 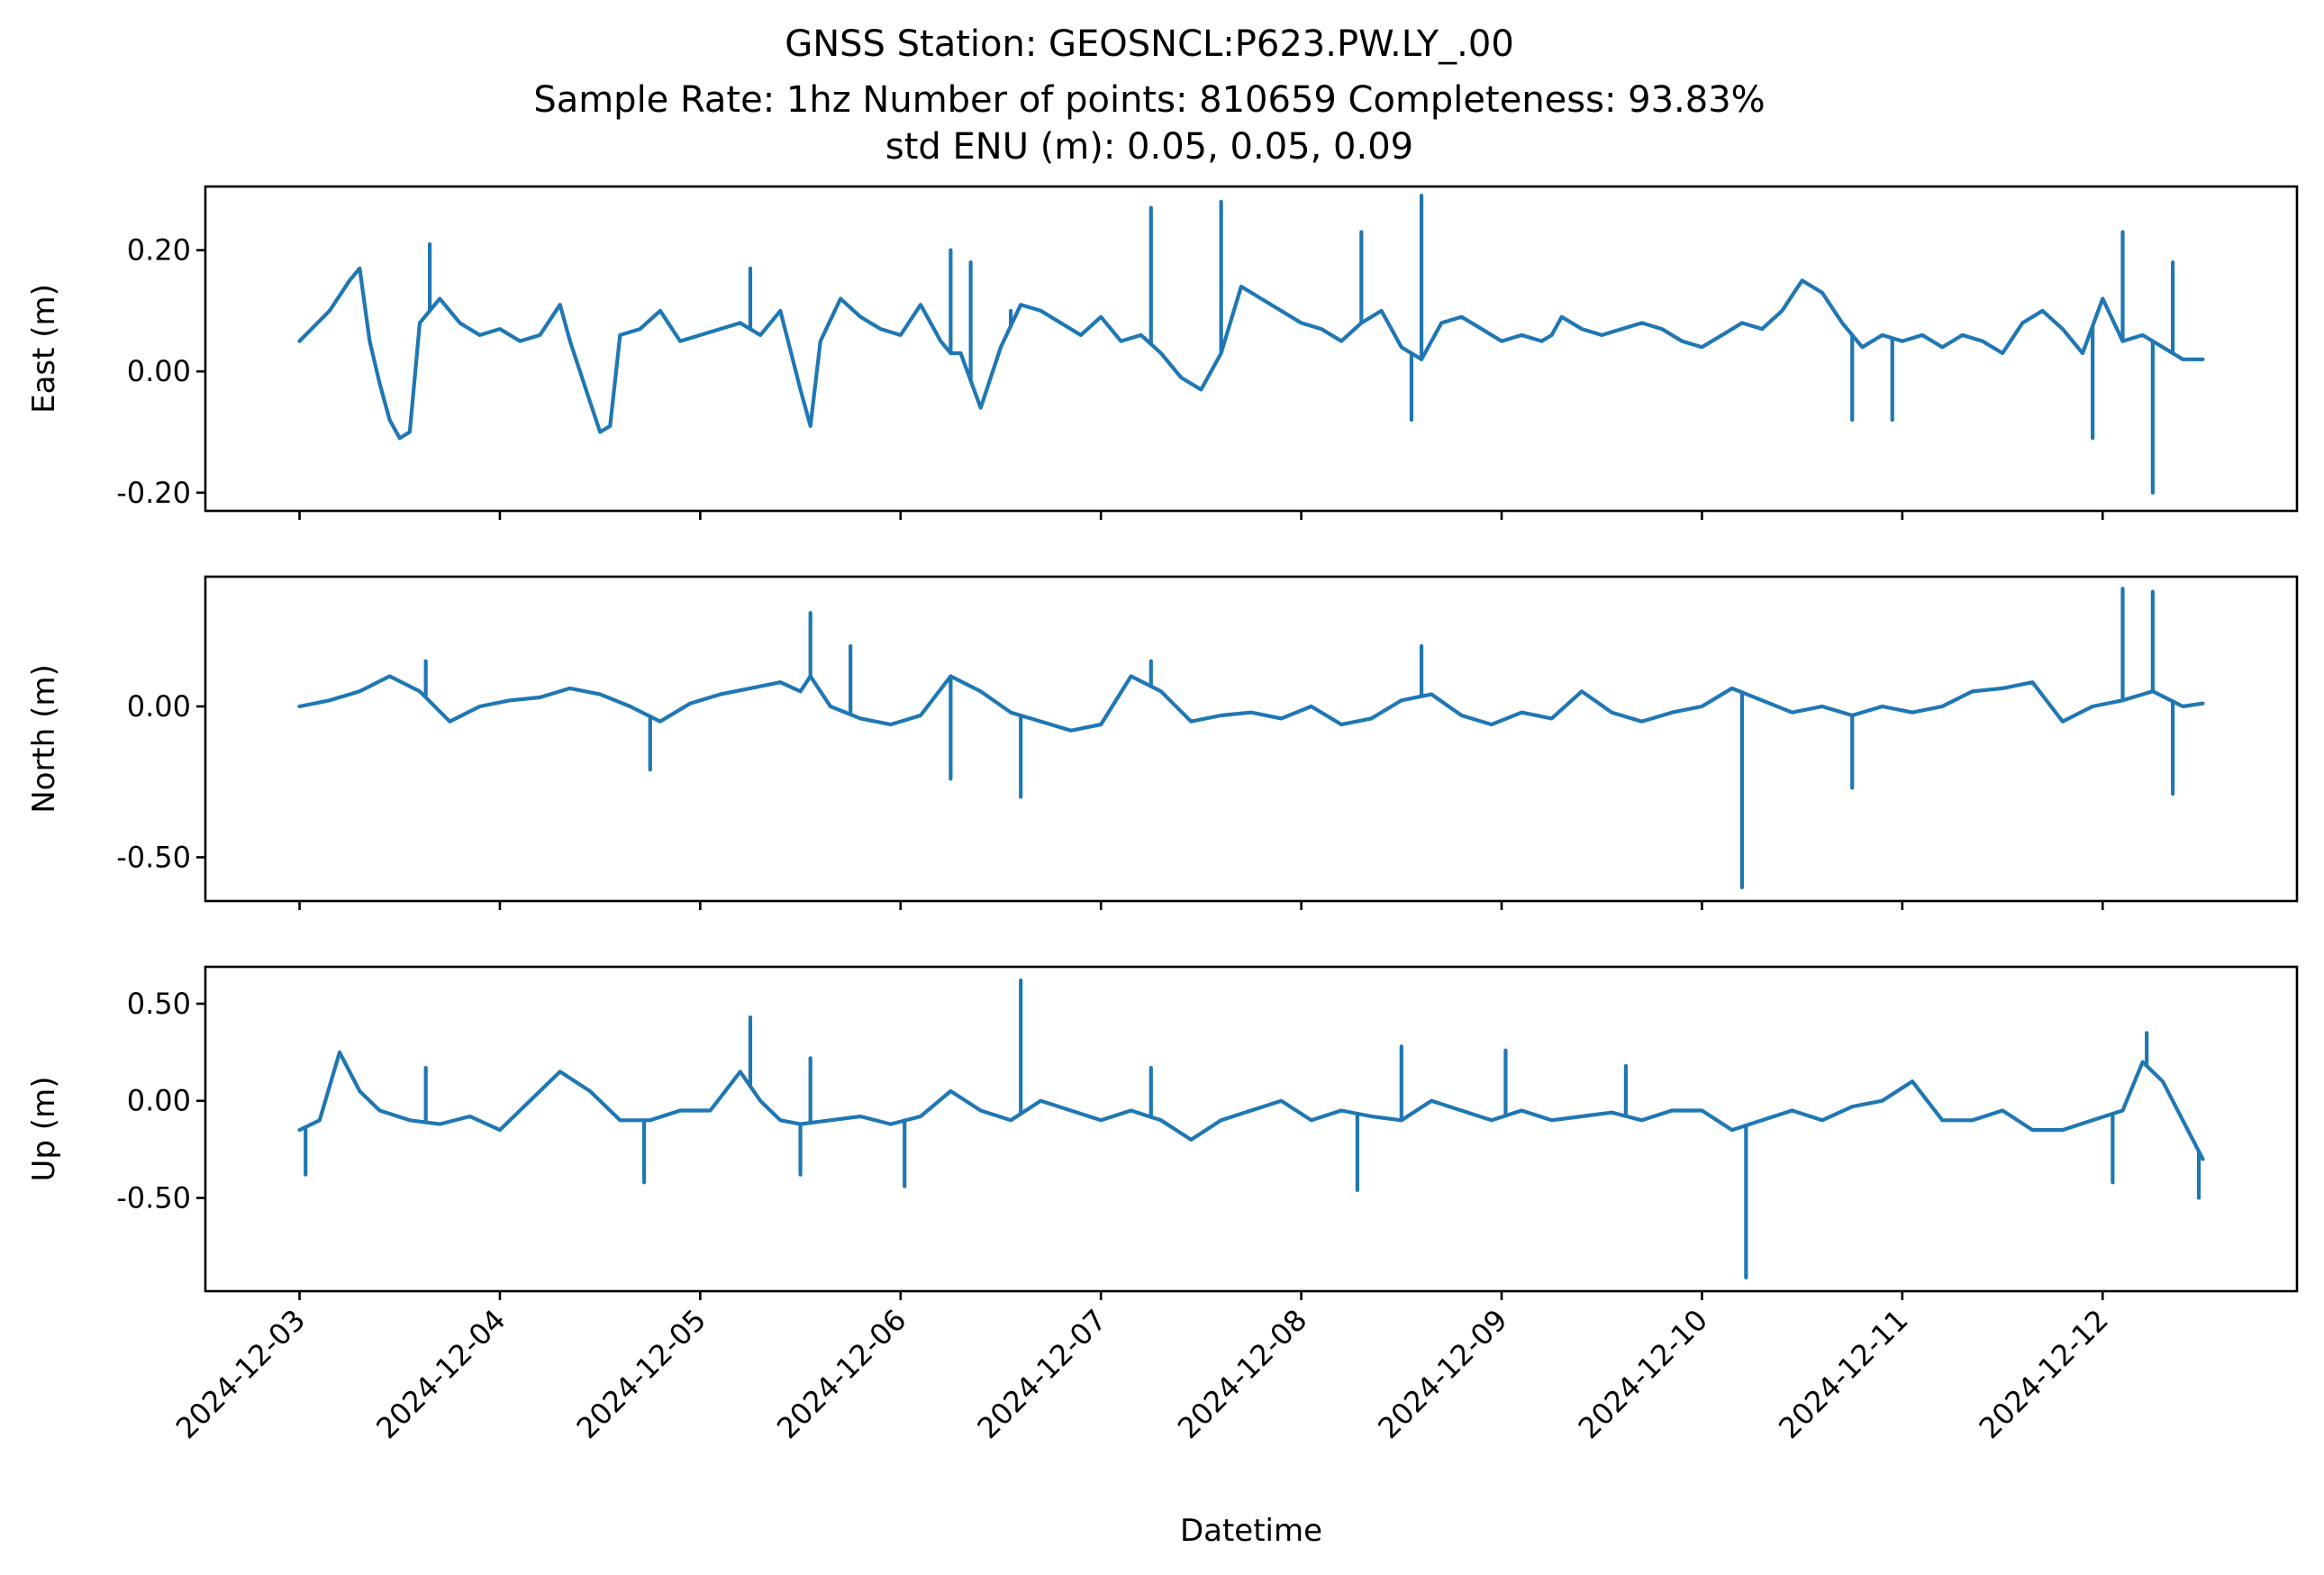 I want to click on up-y-tick-label: 0.00, so click(x=159, y=1101).